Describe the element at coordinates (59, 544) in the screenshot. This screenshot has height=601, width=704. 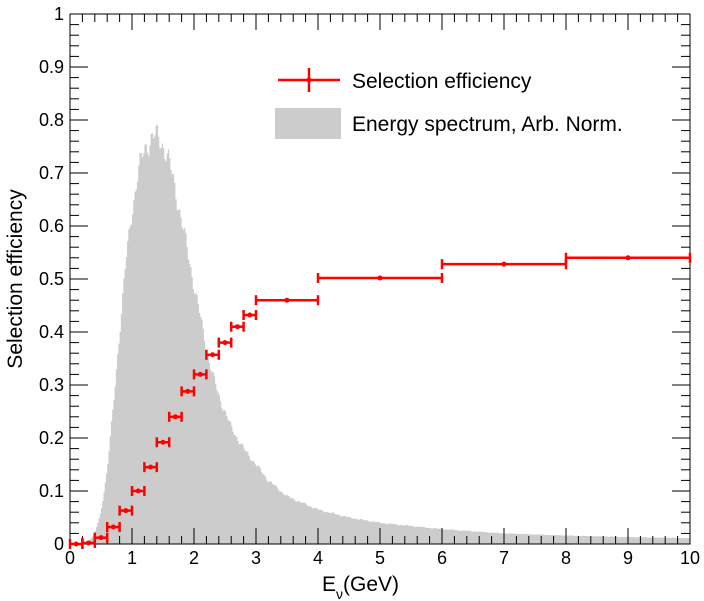
I see `y-tick-label: 0` at that location.